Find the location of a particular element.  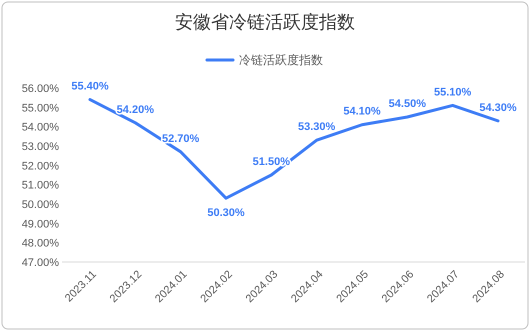

y-tick-label: 56.00% is located at coordinates (41, 89).